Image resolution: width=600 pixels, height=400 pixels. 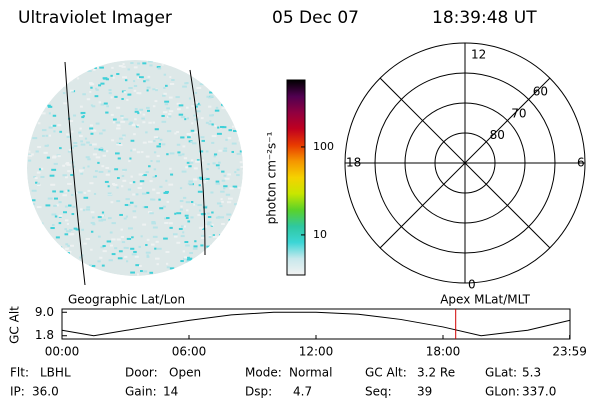 I want to click on info-value: Open, so click(x=185, y=373).